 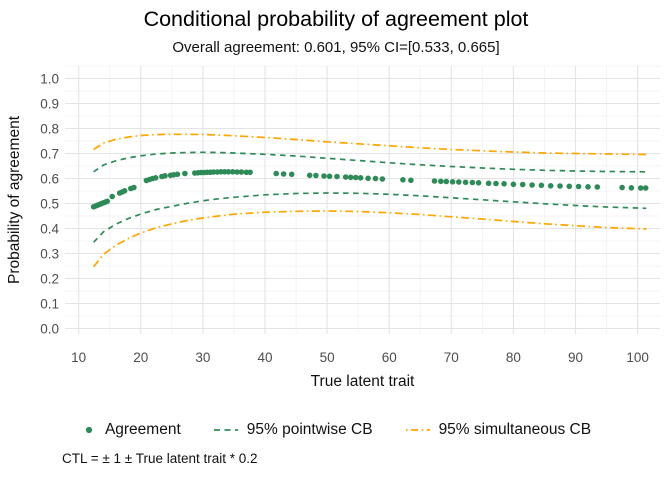 I want to click on legend-item-simultaneous-cb: 95% simultaneous CB, so click(x=498, y=429).